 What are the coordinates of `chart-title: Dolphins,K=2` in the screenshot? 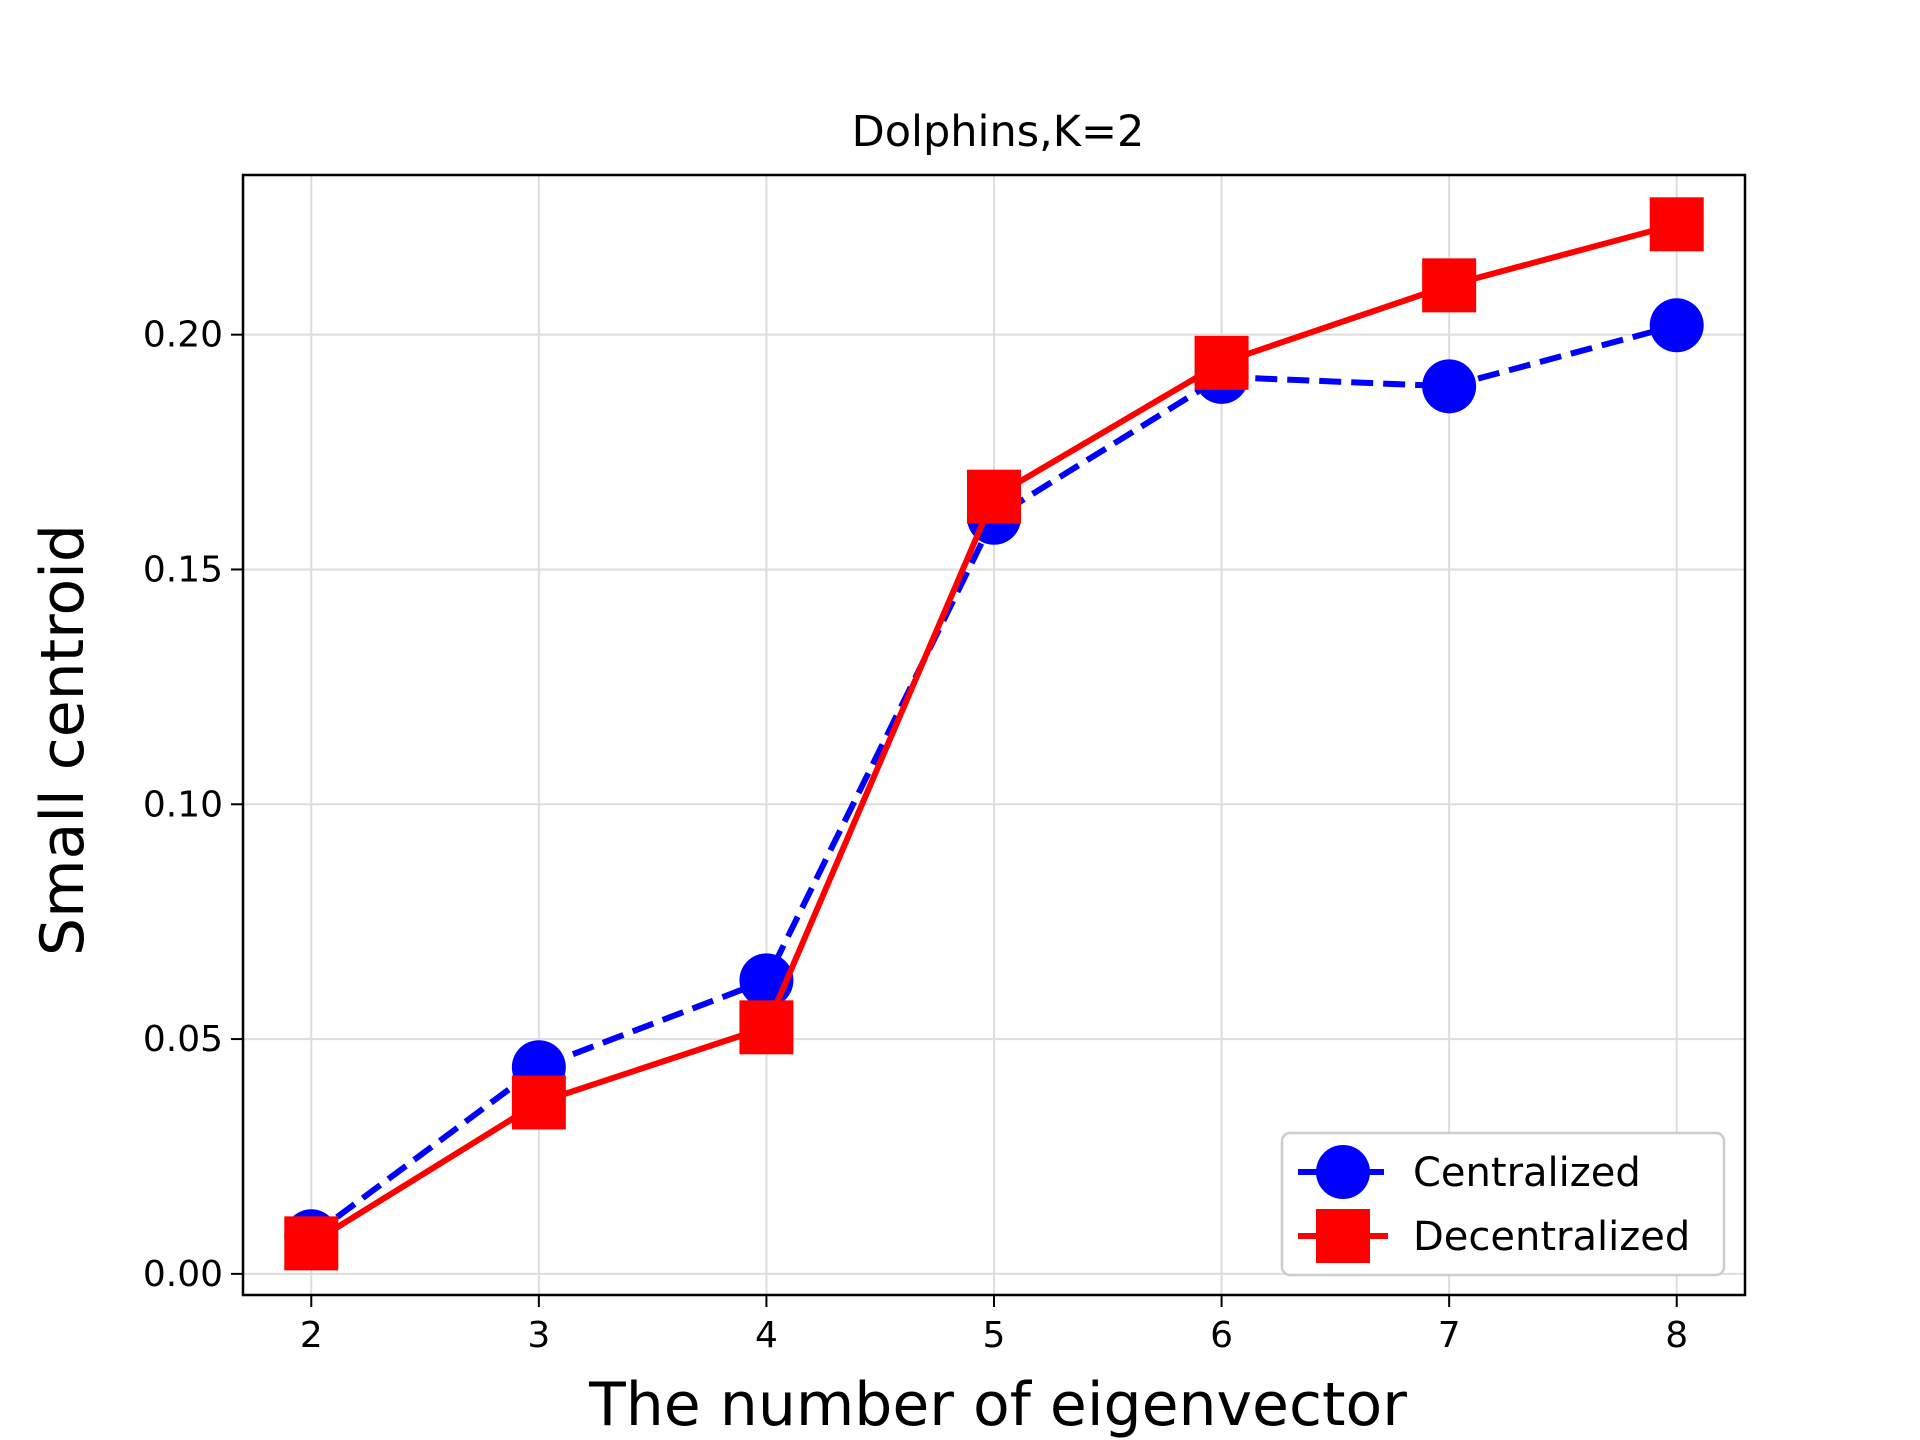 It's located at (998, 132).